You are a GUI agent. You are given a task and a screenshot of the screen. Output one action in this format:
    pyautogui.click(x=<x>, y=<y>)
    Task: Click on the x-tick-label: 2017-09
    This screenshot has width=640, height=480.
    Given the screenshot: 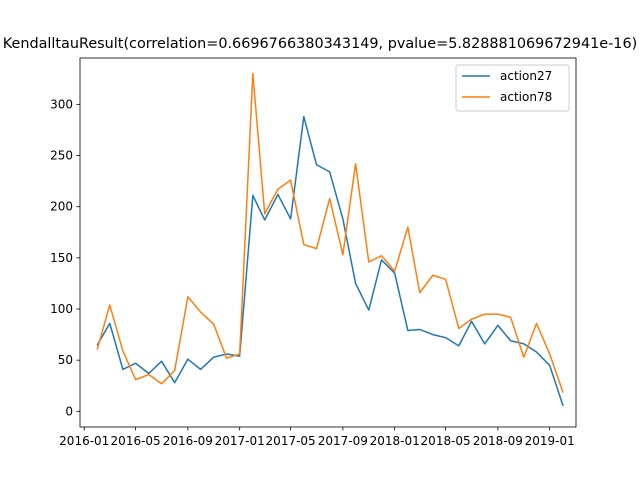 What is the action you would take?
    pyautogui.click(x=343, y=441)
    